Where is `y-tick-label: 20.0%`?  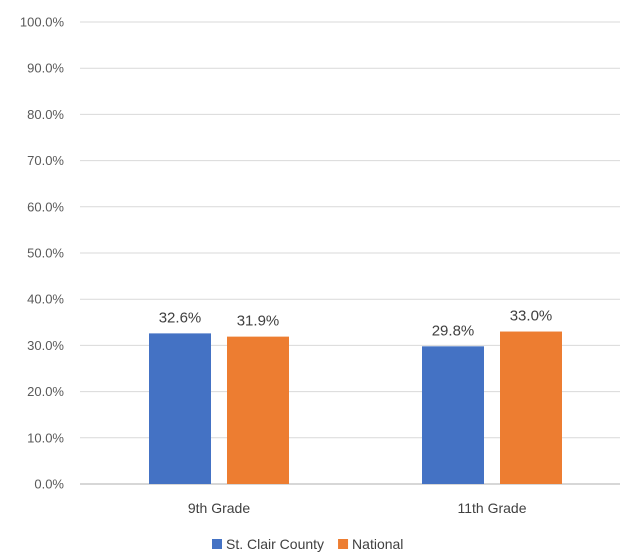 y-tick-label: 20.0% is located at coordinates (45, 391).